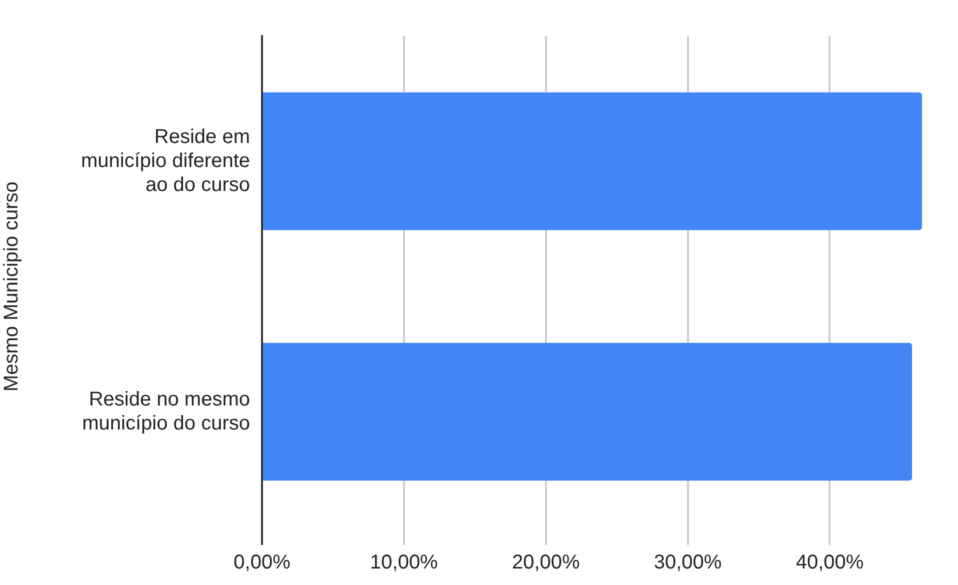 The image size is (958, 585). Describe the element at coordinates (11, 286) in the screenshot. I see `y-axis-title: Mesmo Municipio curso` at that location.